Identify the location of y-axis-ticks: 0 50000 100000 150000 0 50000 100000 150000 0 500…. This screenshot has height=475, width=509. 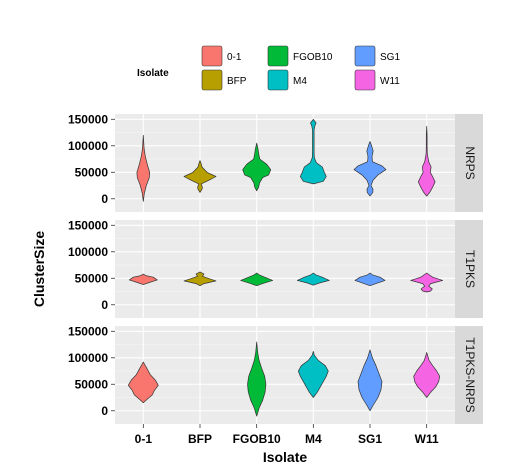
(91, 265).